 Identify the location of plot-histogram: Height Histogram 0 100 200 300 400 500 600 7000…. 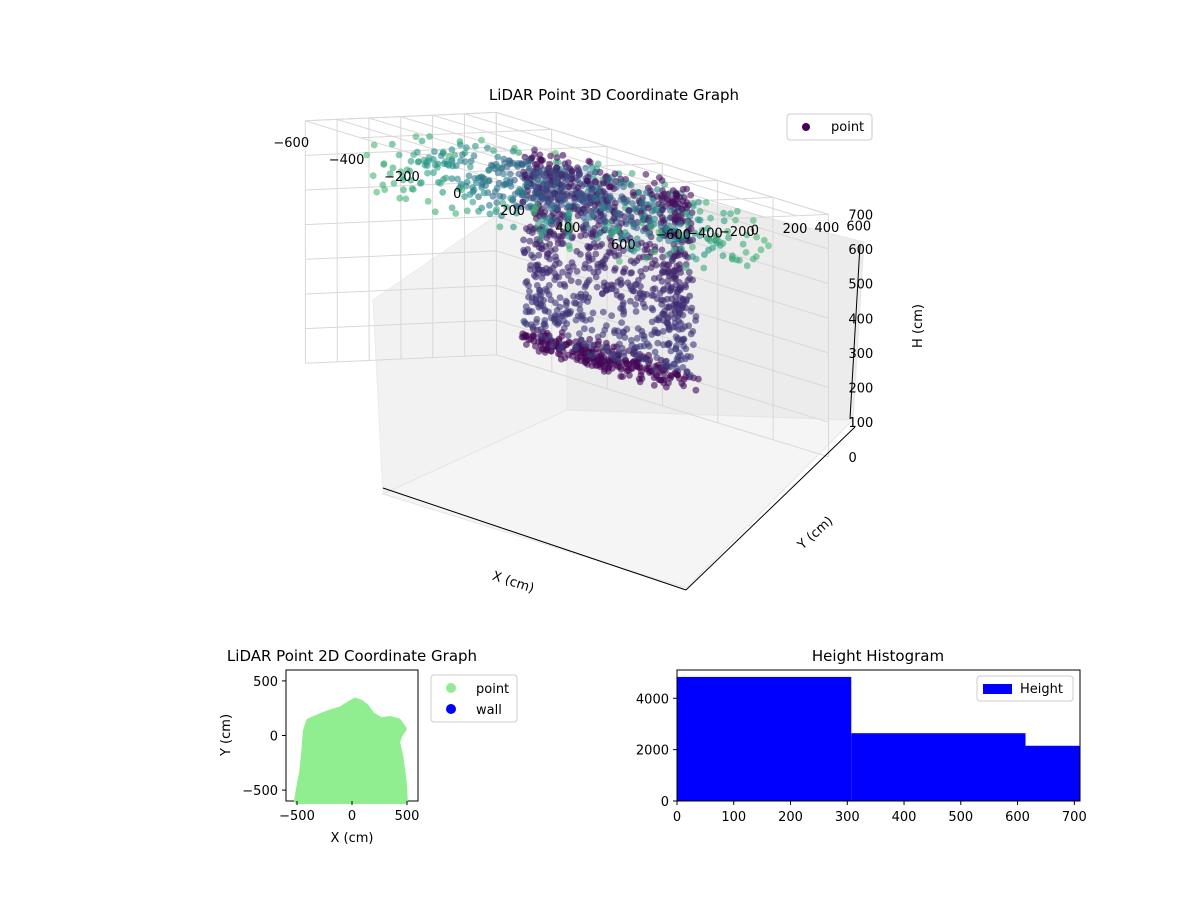
(861, 736).